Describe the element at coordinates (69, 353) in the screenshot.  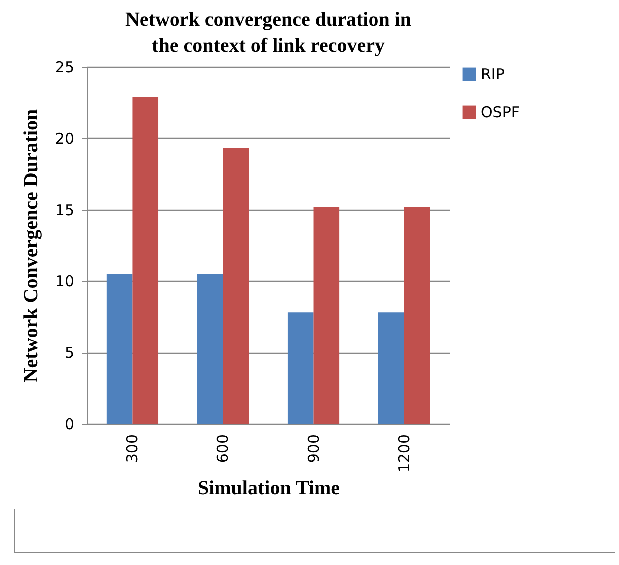
I see `y-tick-label: 5` at that location.